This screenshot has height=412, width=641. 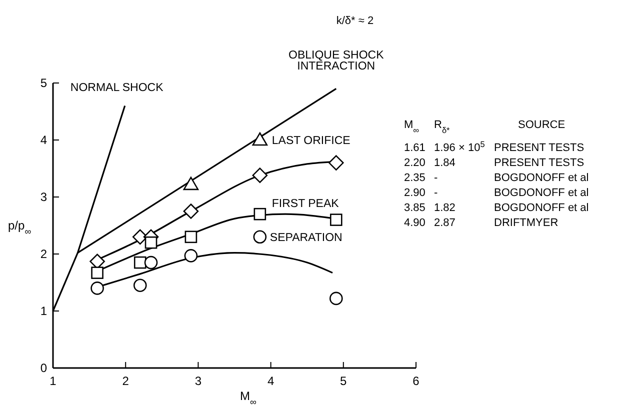 I want to click on y-tick-label: 4, so click(x=44, y=140).